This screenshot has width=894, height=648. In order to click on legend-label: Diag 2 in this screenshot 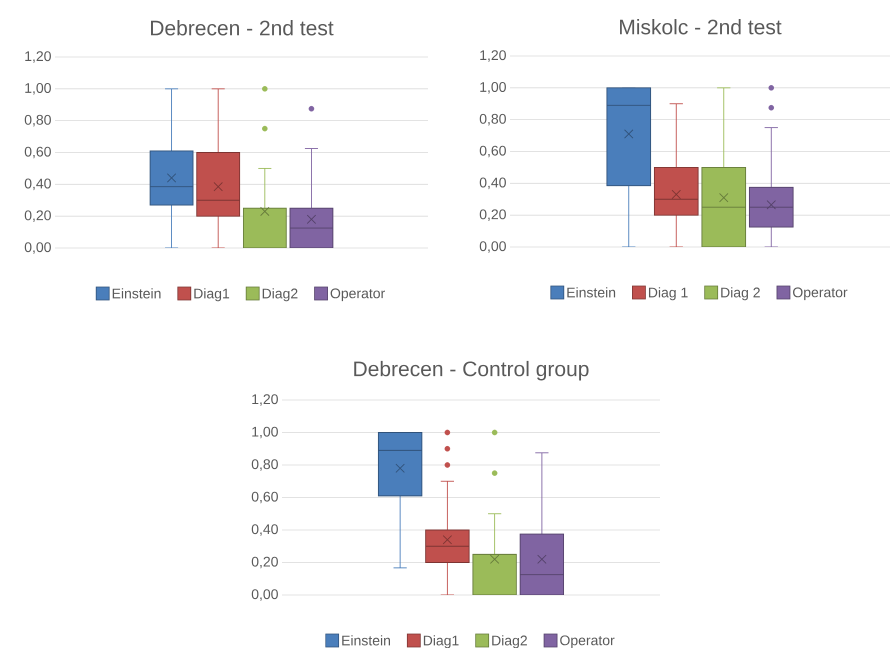, I will do `click(740, 293)`.